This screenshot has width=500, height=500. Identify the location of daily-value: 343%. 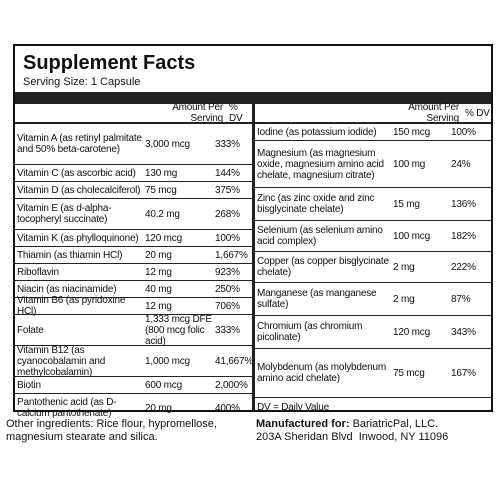
(463, 332).